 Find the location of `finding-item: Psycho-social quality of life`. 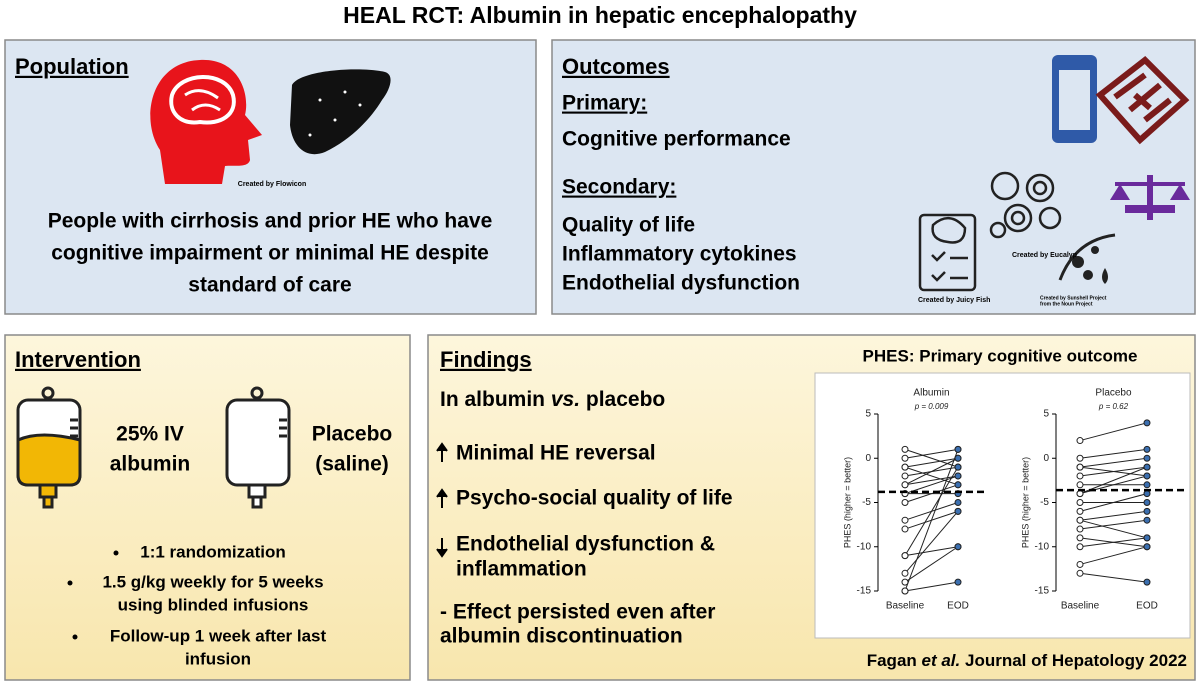

finding-item: Psycho-social quality of life is located at coordinates (594, 498).